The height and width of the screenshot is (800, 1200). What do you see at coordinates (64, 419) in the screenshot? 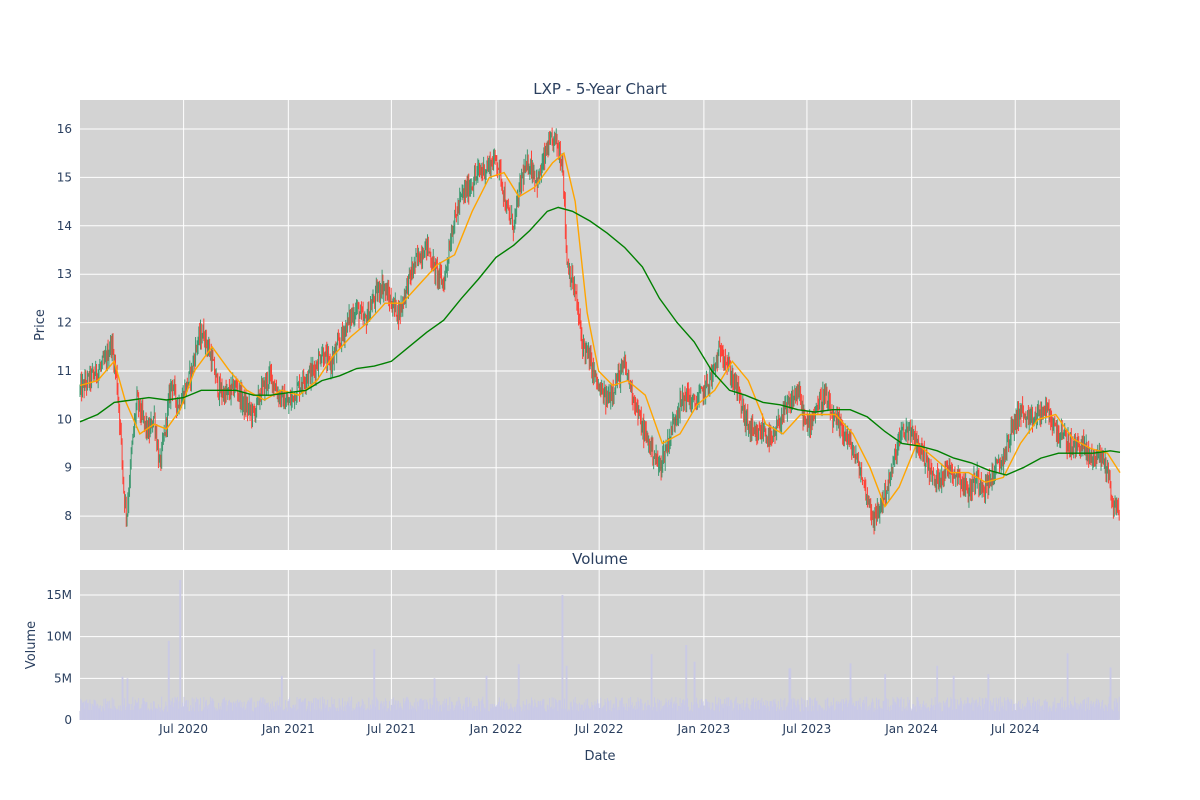
I see `price-tick-label: 10` at bounding box center [64, 419].